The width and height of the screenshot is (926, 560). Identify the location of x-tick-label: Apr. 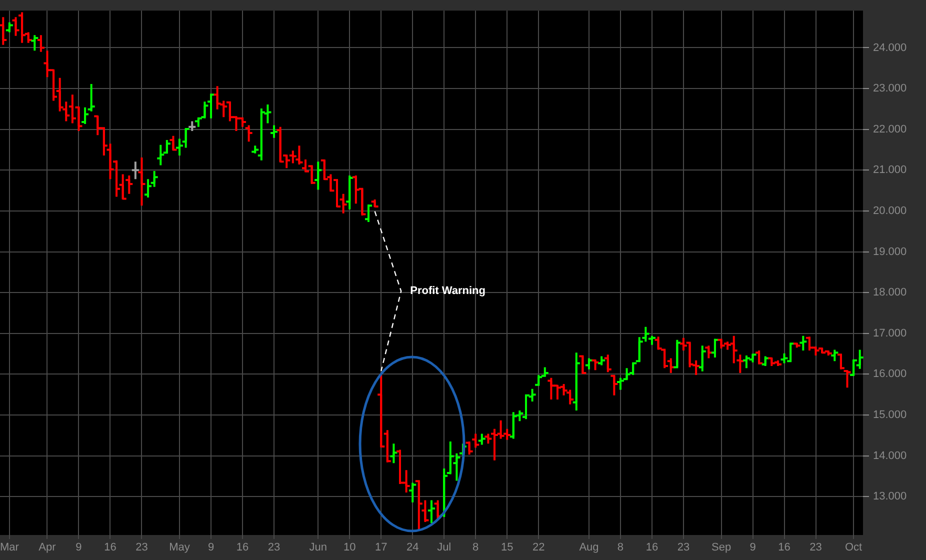
(47, 548).